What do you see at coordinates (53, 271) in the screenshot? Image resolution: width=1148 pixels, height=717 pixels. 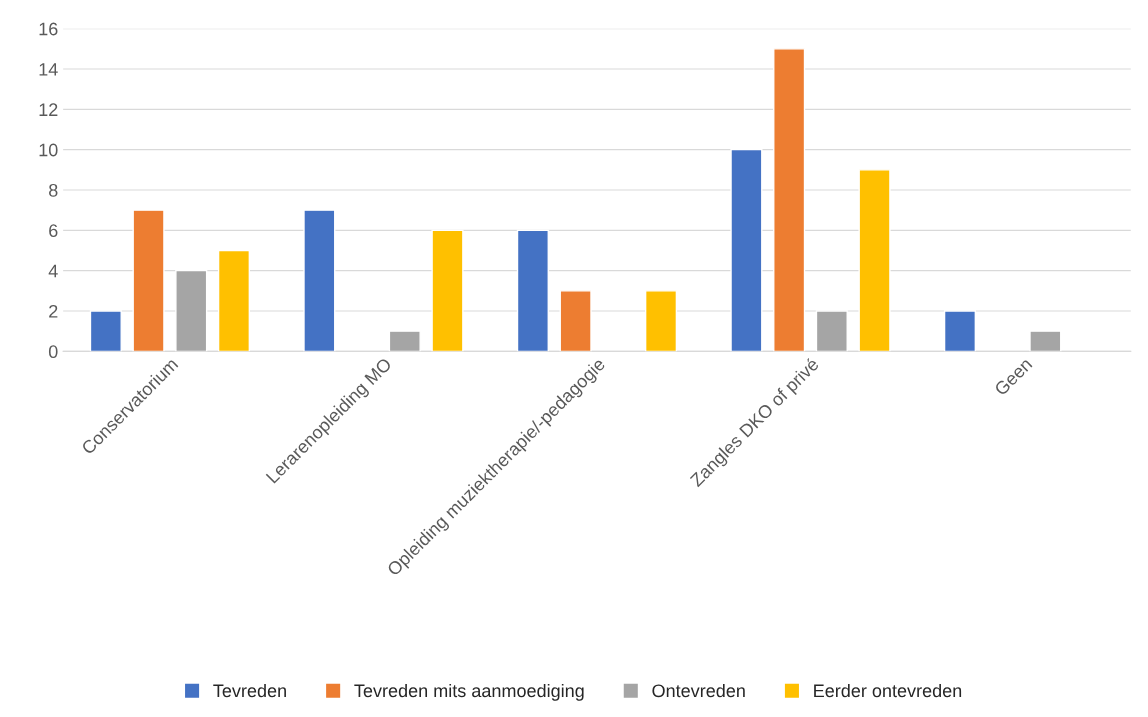 I see `y-tick-label: 4` at bounding box center [53, 271].